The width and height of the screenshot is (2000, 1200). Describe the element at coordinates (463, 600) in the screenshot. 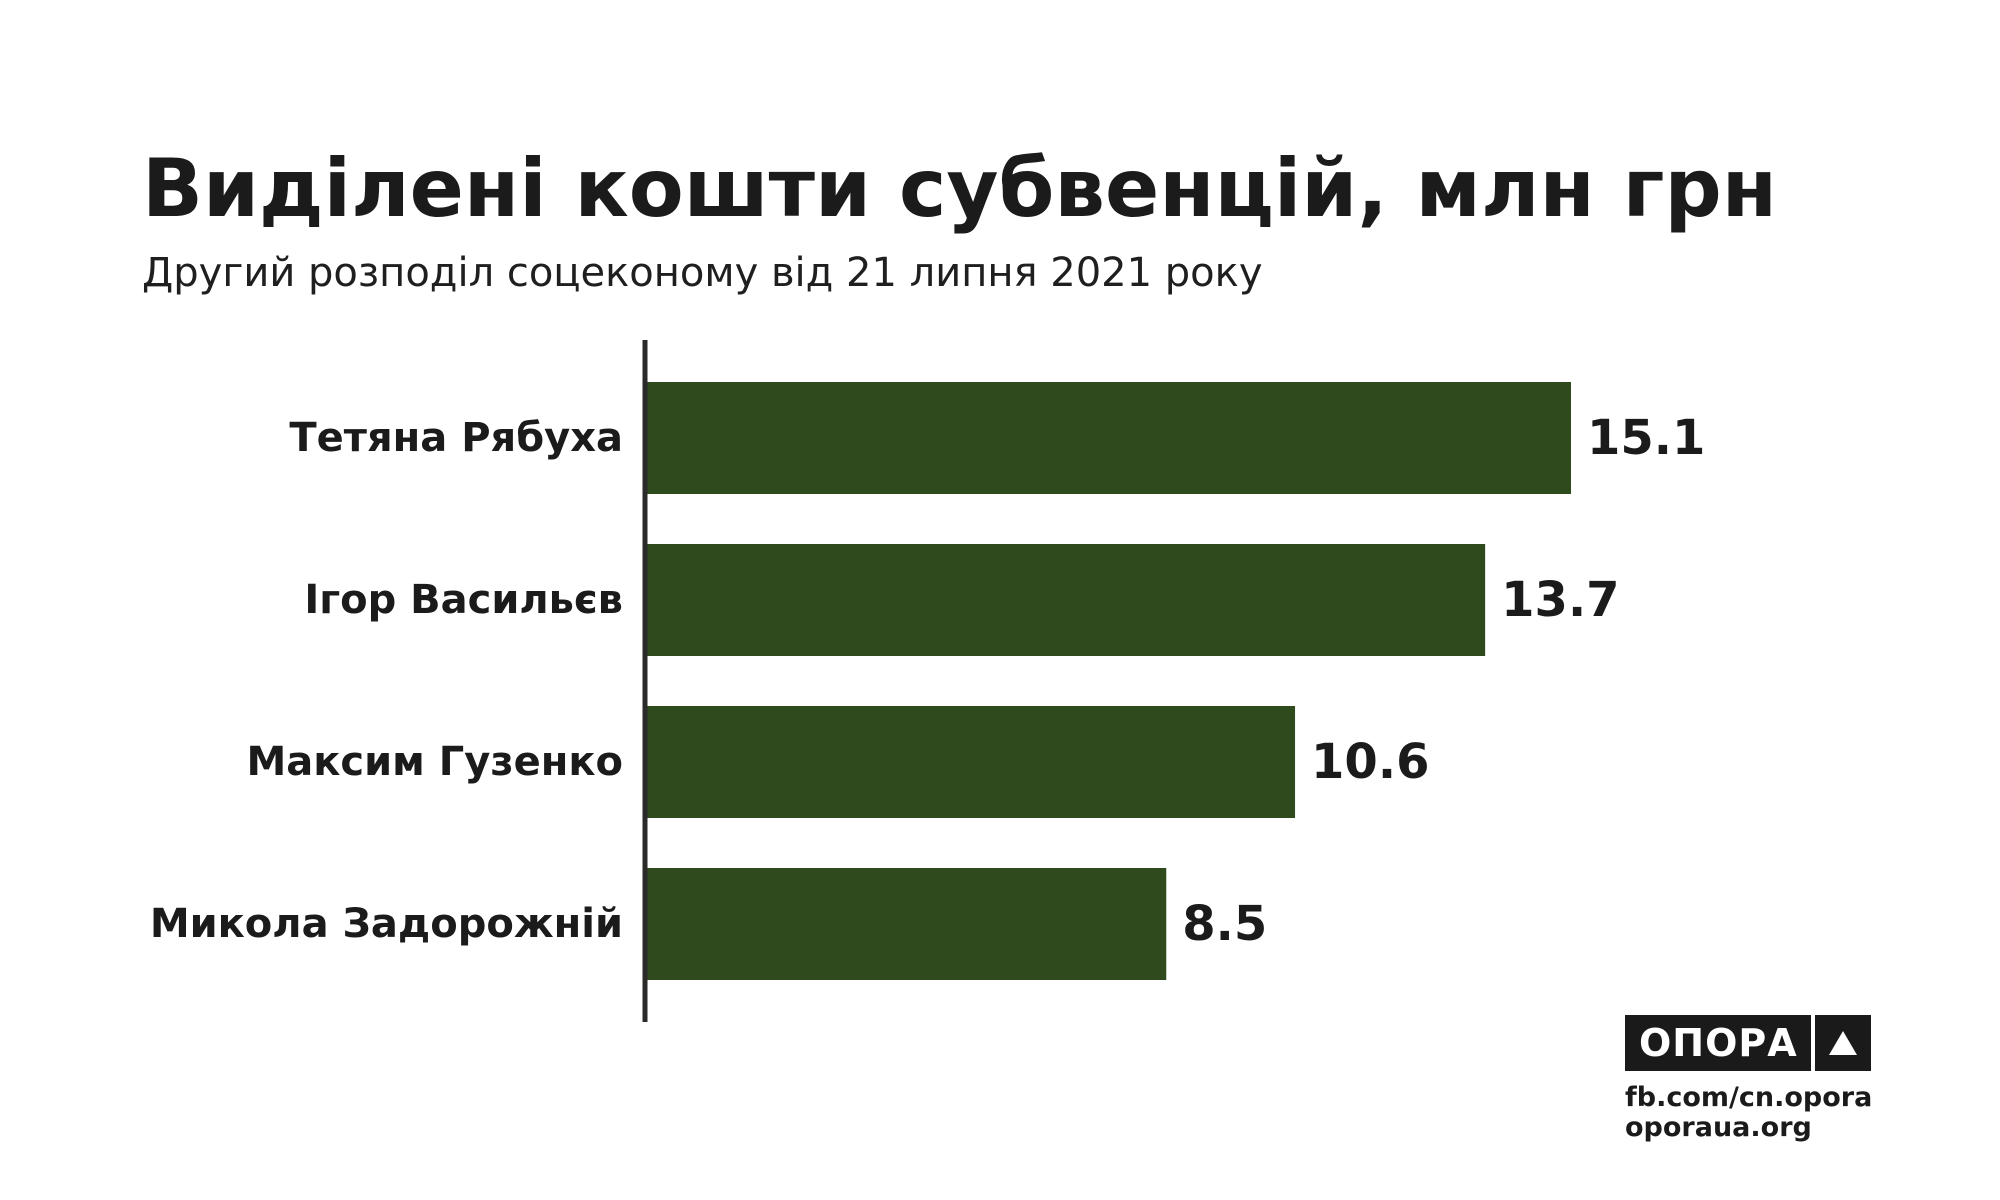

I see `category-label: Ігор Васильєв` at that location.